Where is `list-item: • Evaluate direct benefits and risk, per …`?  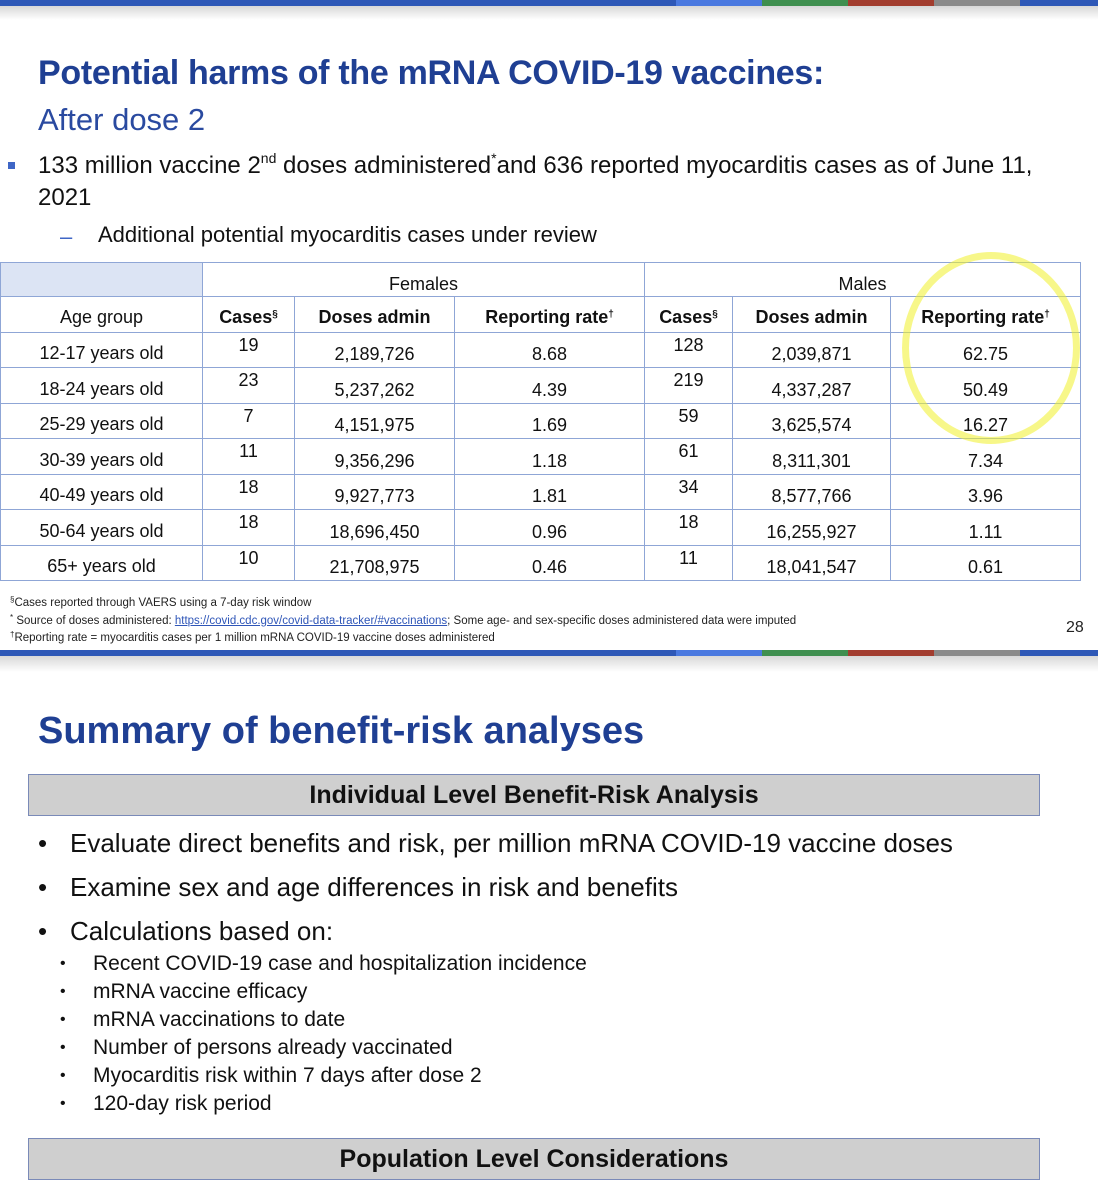
list-item: • Evaluate direct benefits and risk, per … is located at coordinates (495, 843).